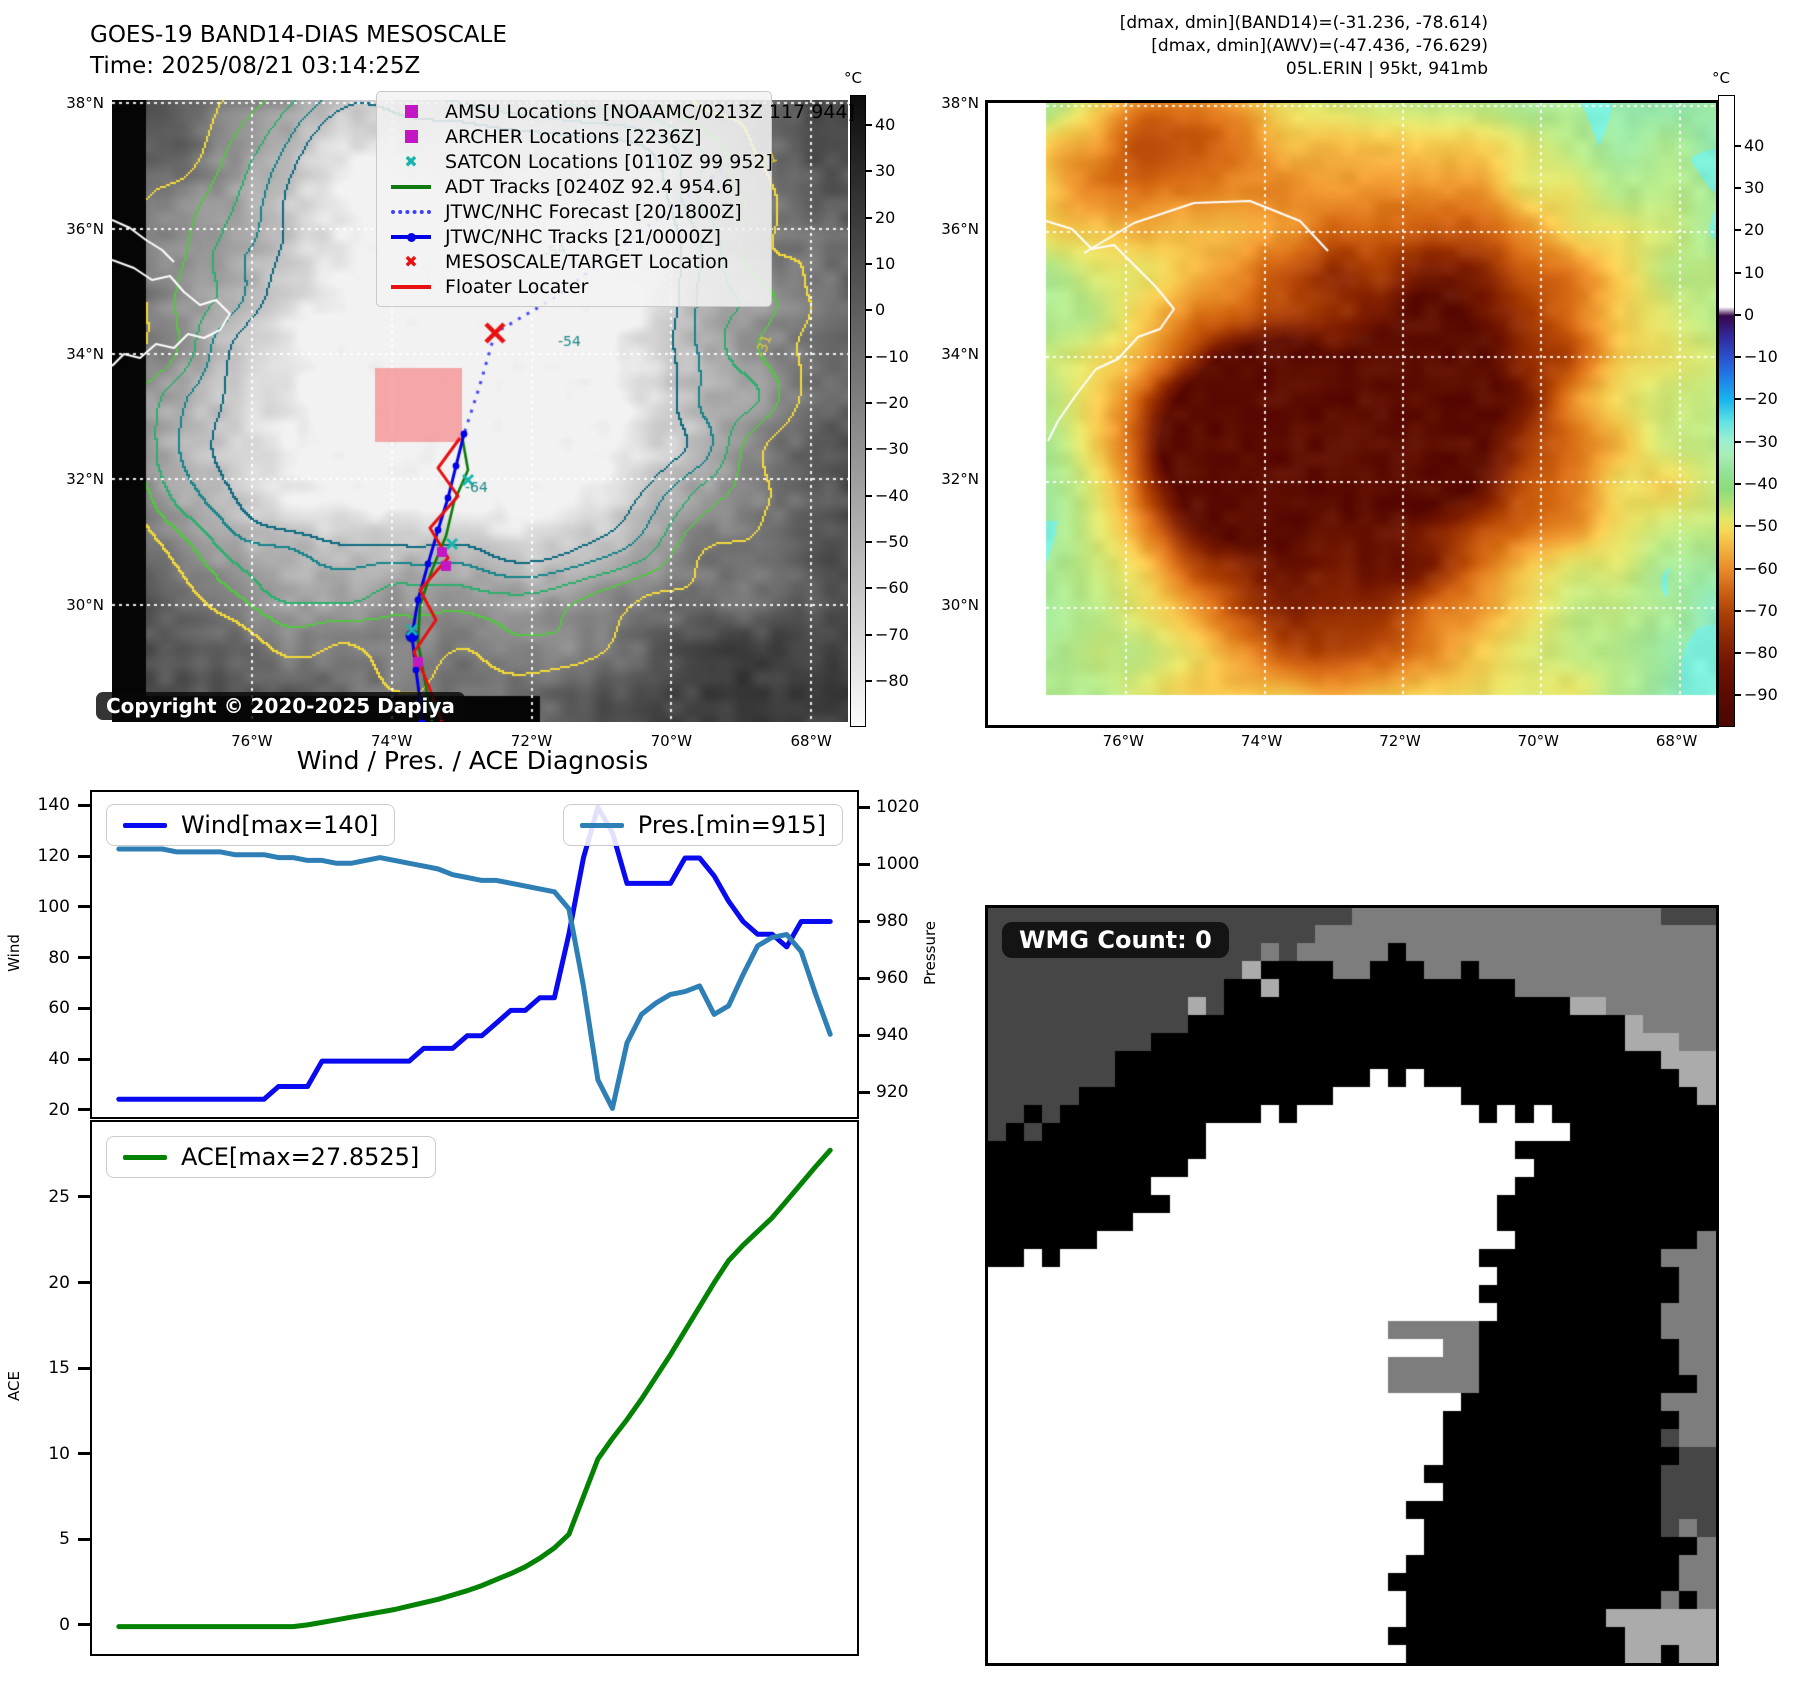 This screenshot has height=1690, width=1797. What do you see at coordinates (14, 1386) in the screenshot?
I see `aceChart-ylabel: ACE` at bounding box center [14, 1386].